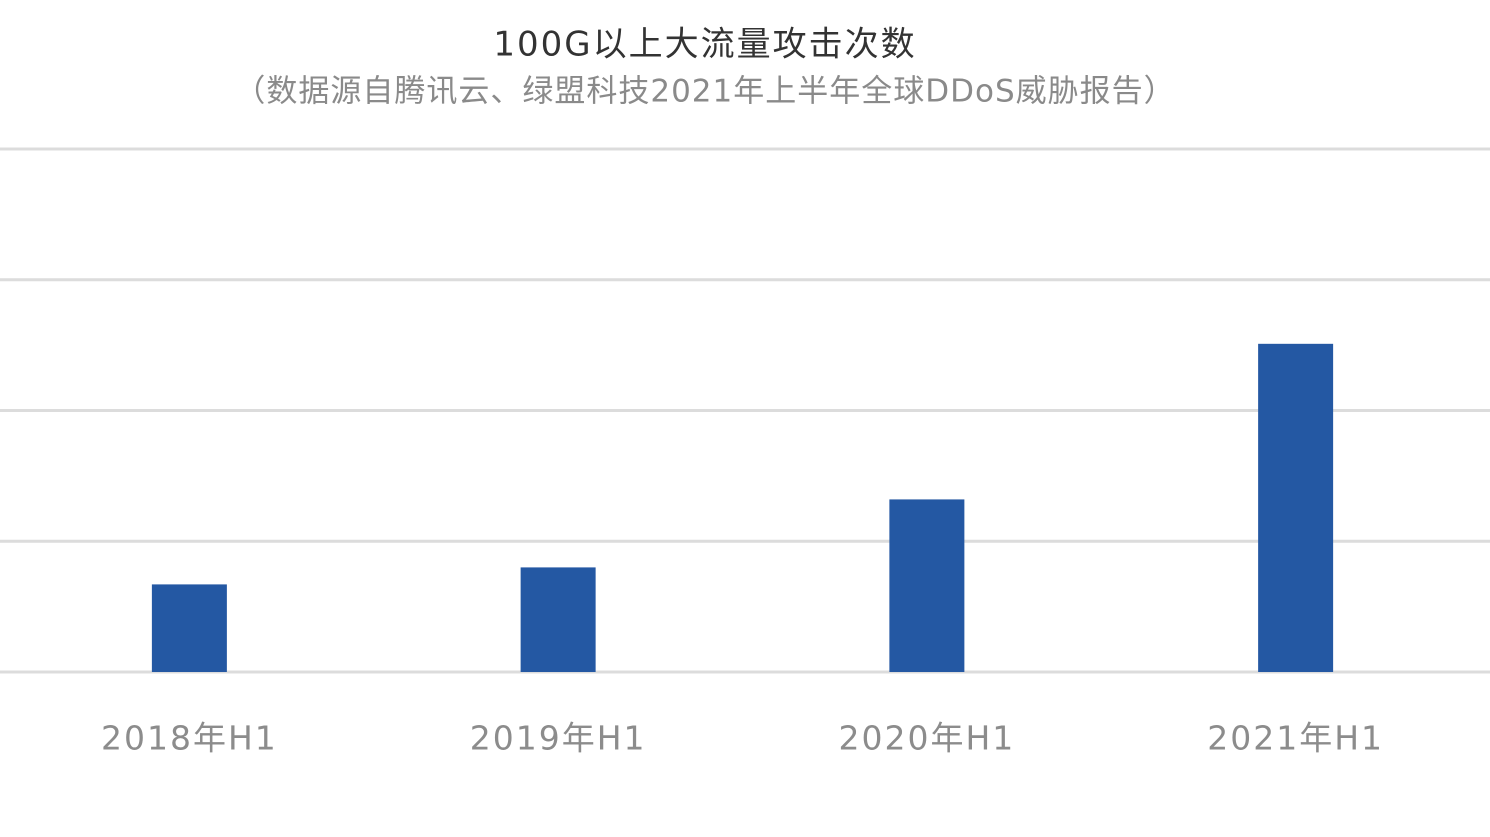 The height and width of the screenshot is (837, 1490). What do you see at coordinates (558, 738) in the screenshot?
I see `x-tick-label: 2019年H1` at bounding box center [558, 738].